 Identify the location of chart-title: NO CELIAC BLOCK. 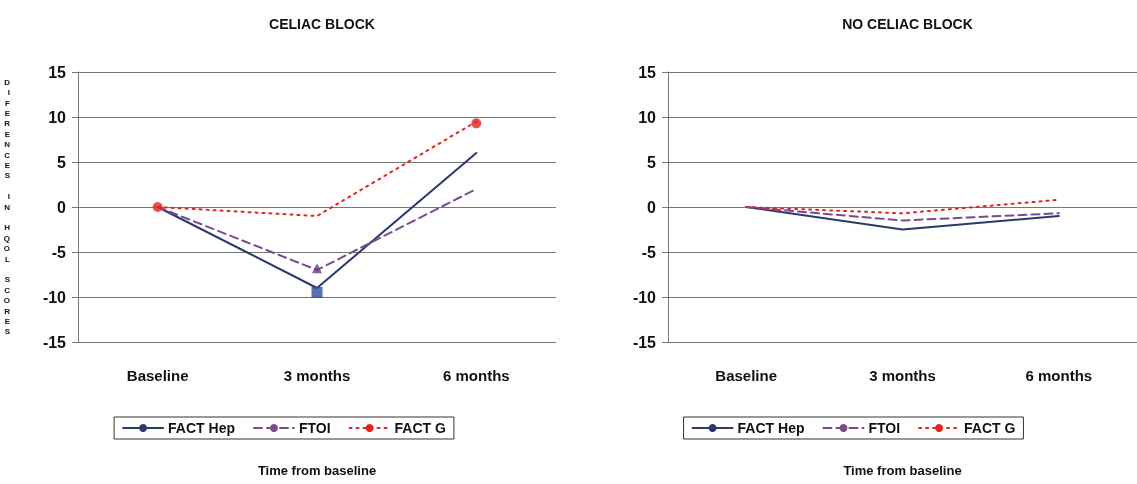
(907, 24).